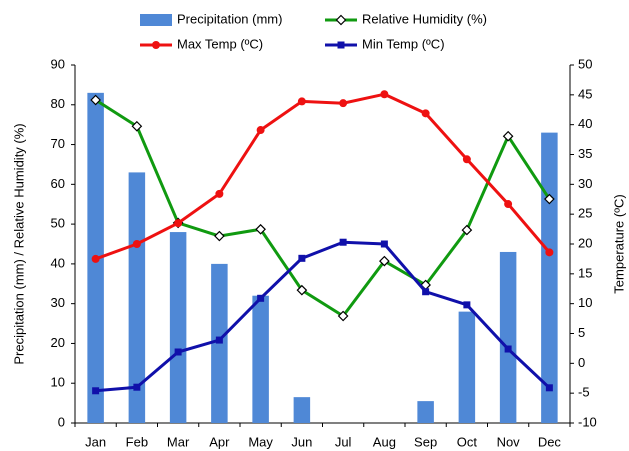 This screenshot has height=451, width=629. I want to click on legend-label: Min Temp (ºC), so click(403, 43).